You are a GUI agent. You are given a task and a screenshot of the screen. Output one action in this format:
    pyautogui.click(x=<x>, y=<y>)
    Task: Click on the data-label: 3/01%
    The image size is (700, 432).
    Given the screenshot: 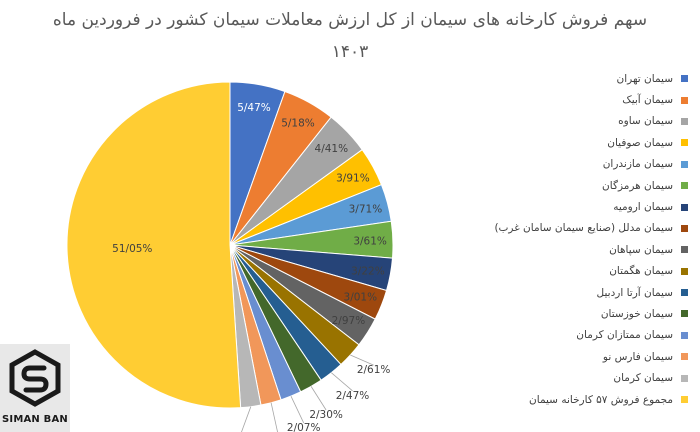 What is the action you would take?
    pyautogui.click(x=361, y=298)
    